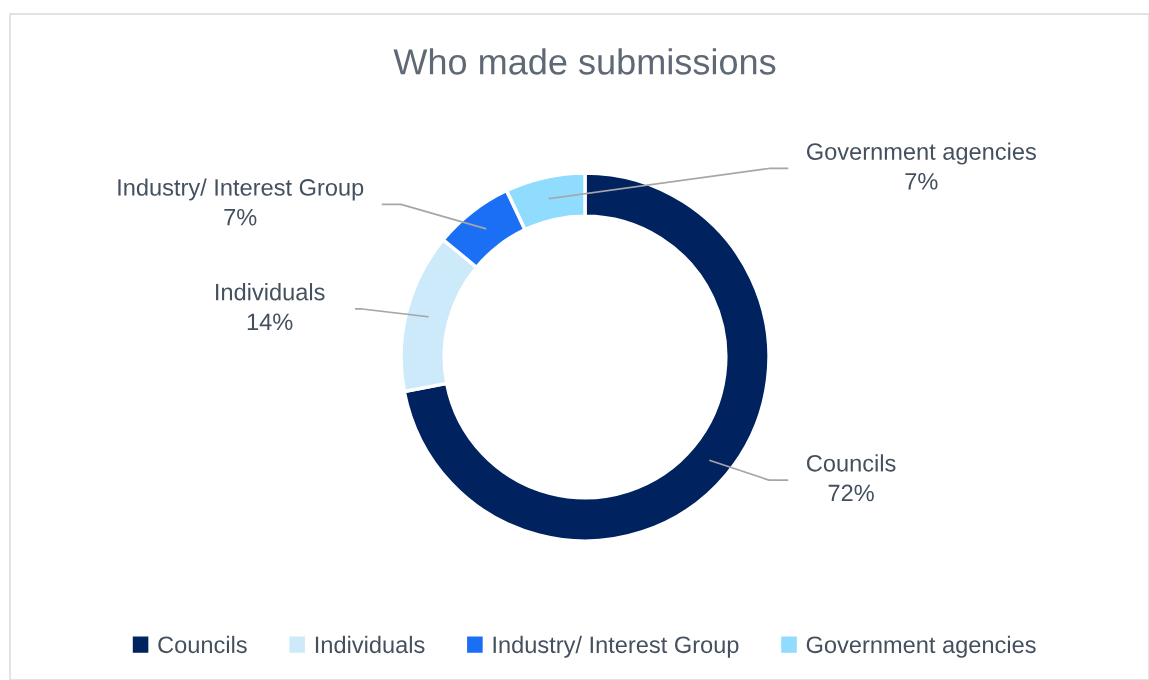 The width and height of the screenshot is (1149, 680). I want to click on slice-label: Individuals, so click(270, 292).